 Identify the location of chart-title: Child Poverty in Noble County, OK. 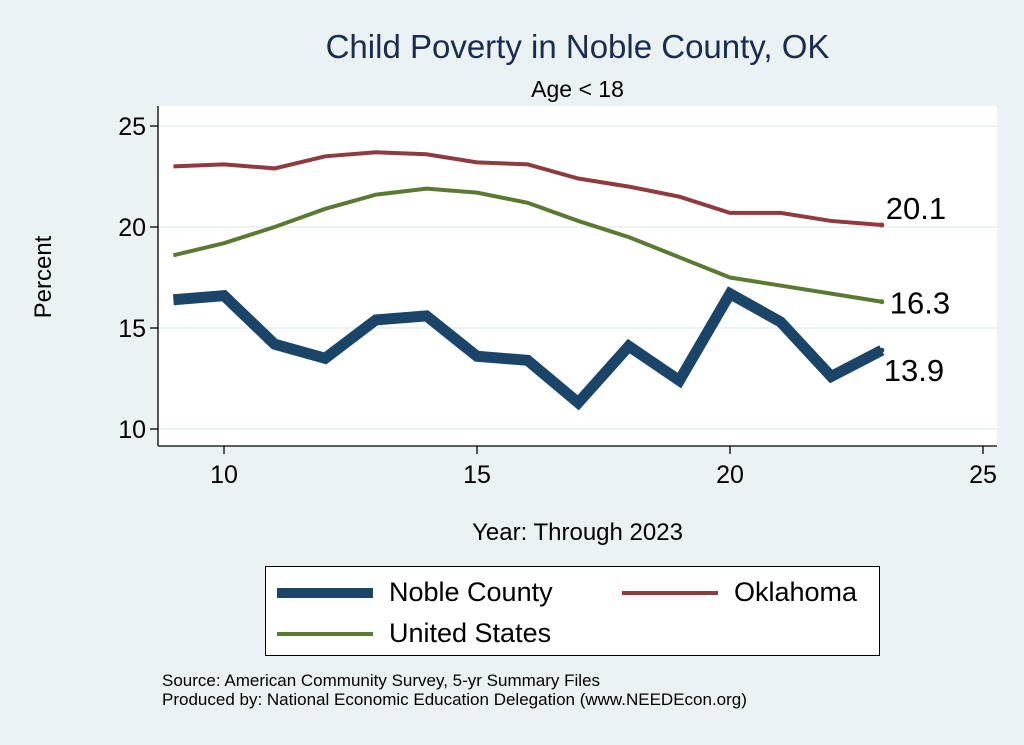
(577, 46).